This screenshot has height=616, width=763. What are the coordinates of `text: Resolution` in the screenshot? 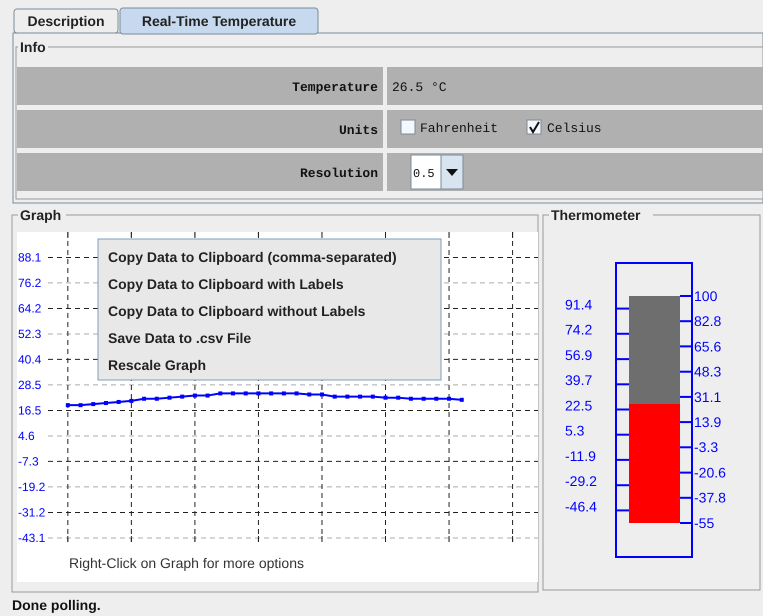 It's located at (339, 173).